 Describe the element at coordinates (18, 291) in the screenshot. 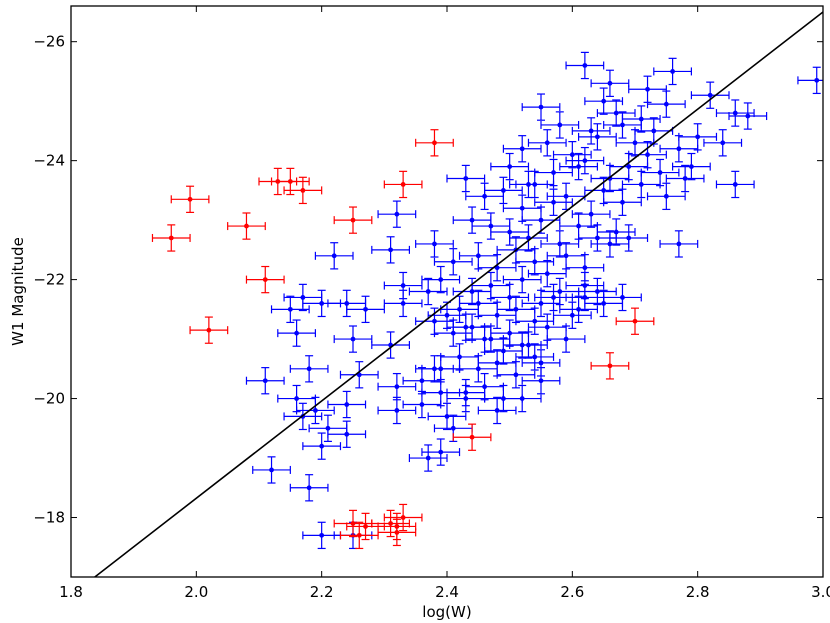

I see `y-axis-title: W1 Magnitude` at that location.